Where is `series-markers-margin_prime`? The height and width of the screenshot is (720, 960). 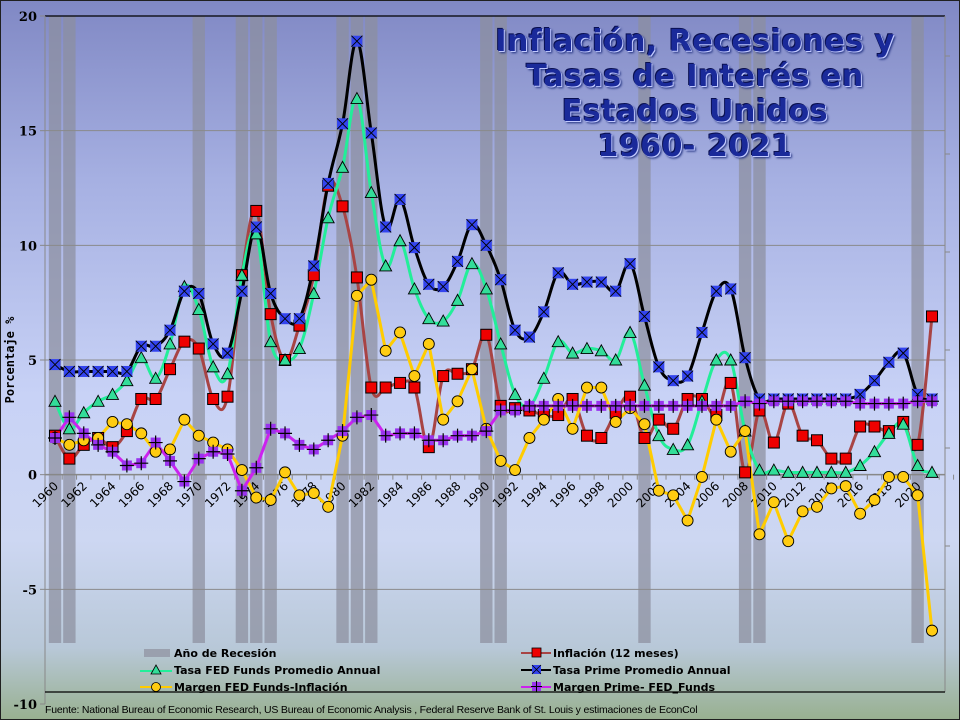
series-markers-margin_prime is located at coordinates (493, 446).